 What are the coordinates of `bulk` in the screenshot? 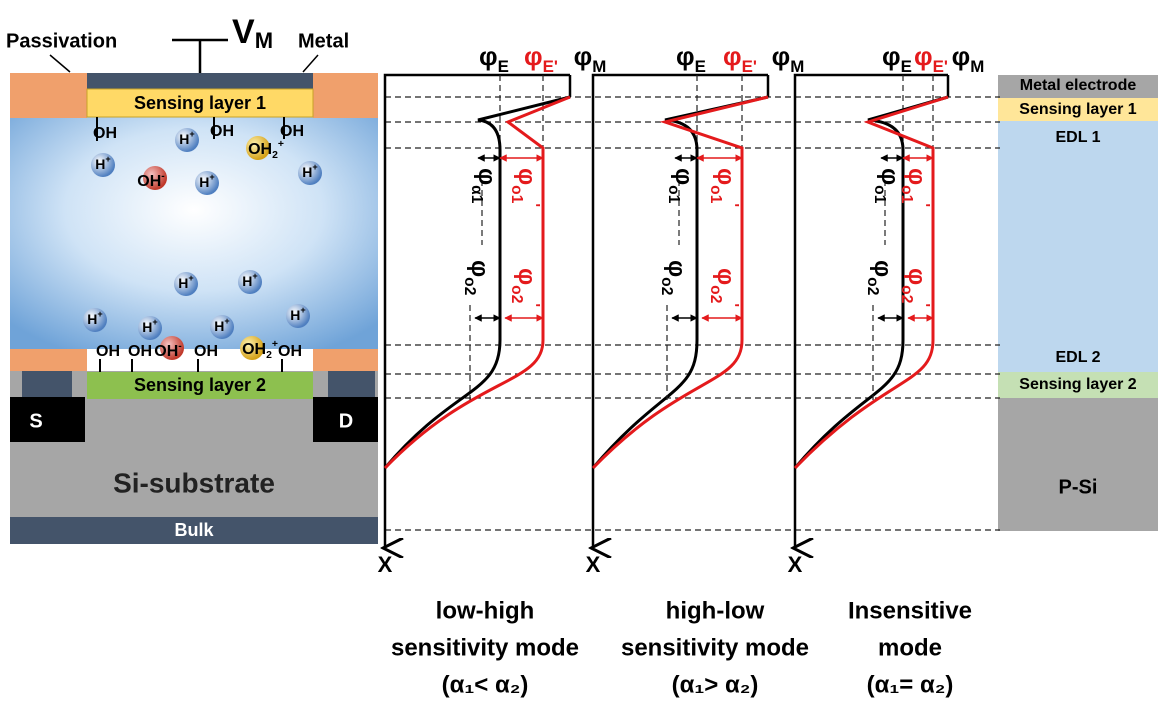 It's located at (194, 530).